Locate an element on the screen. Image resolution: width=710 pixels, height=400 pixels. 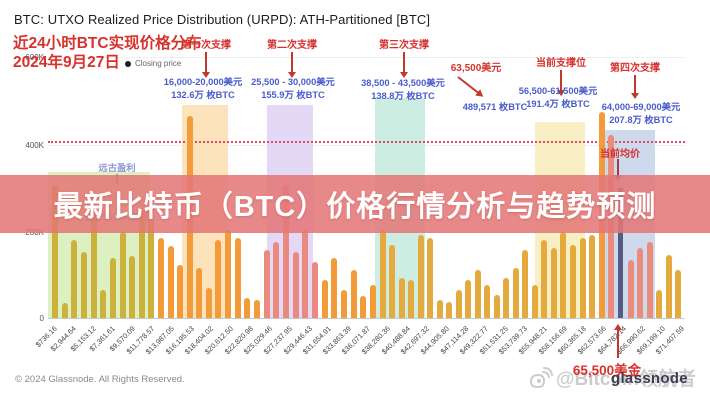
support-label-1: 第二次支撑 is located at coordinates (292, 45).